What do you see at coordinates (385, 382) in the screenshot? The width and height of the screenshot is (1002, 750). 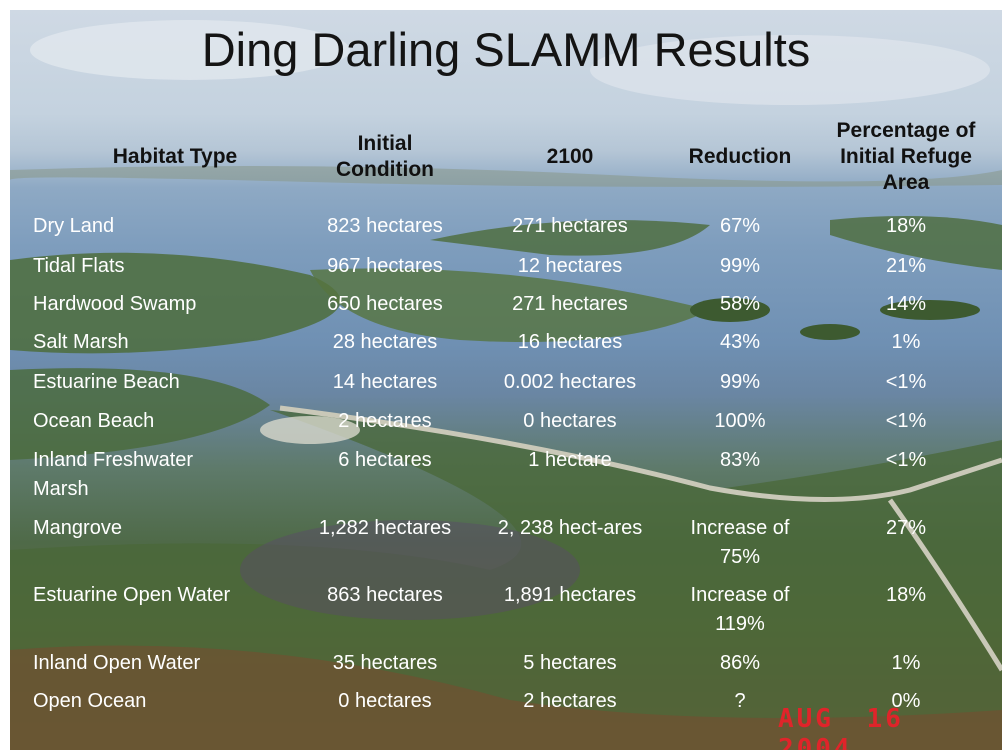 I see `table-row-cell: 14 hectares` at bounding box center [385, 382].